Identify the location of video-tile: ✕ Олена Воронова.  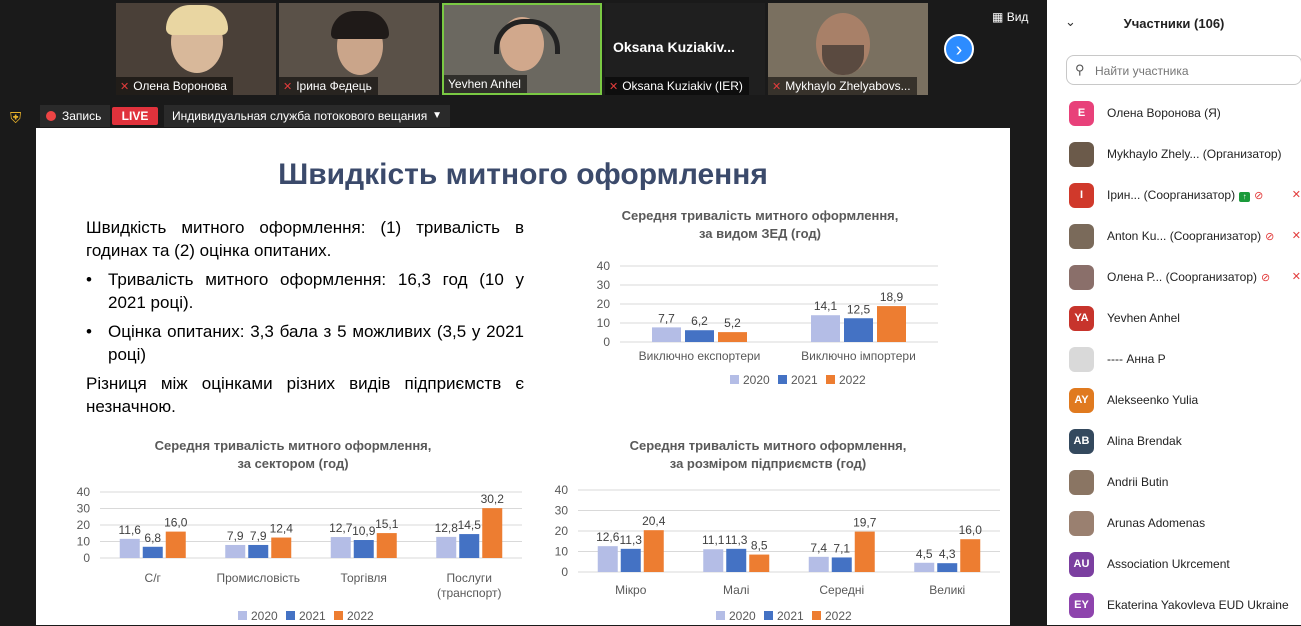
(196, 49).